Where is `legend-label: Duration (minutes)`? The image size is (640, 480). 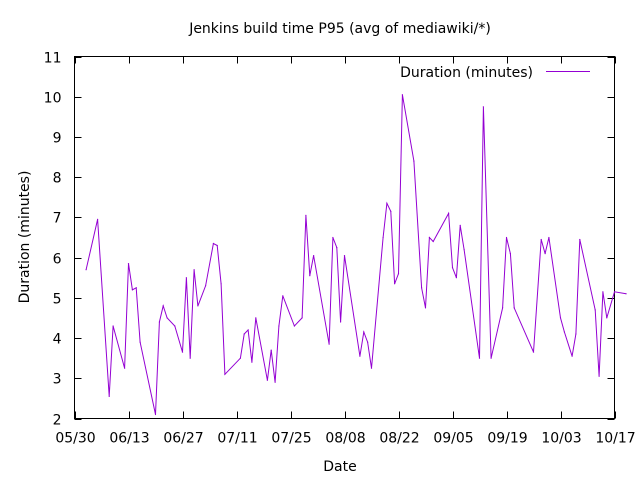 legend-label: Duration (minutes) is located at coordinates (466, 73).